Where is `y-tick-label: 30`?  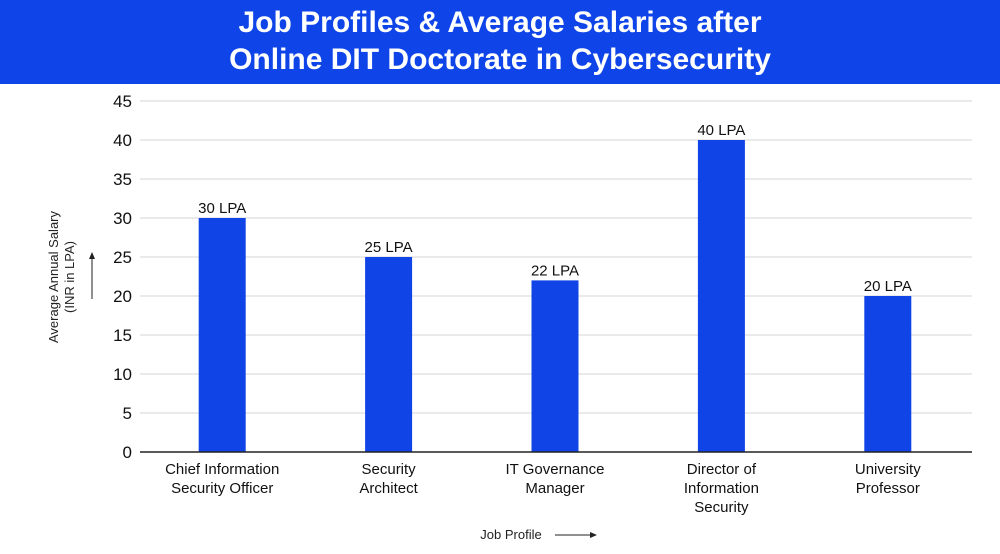 y-tick-label: 30 is located at coordinates (122, 218).